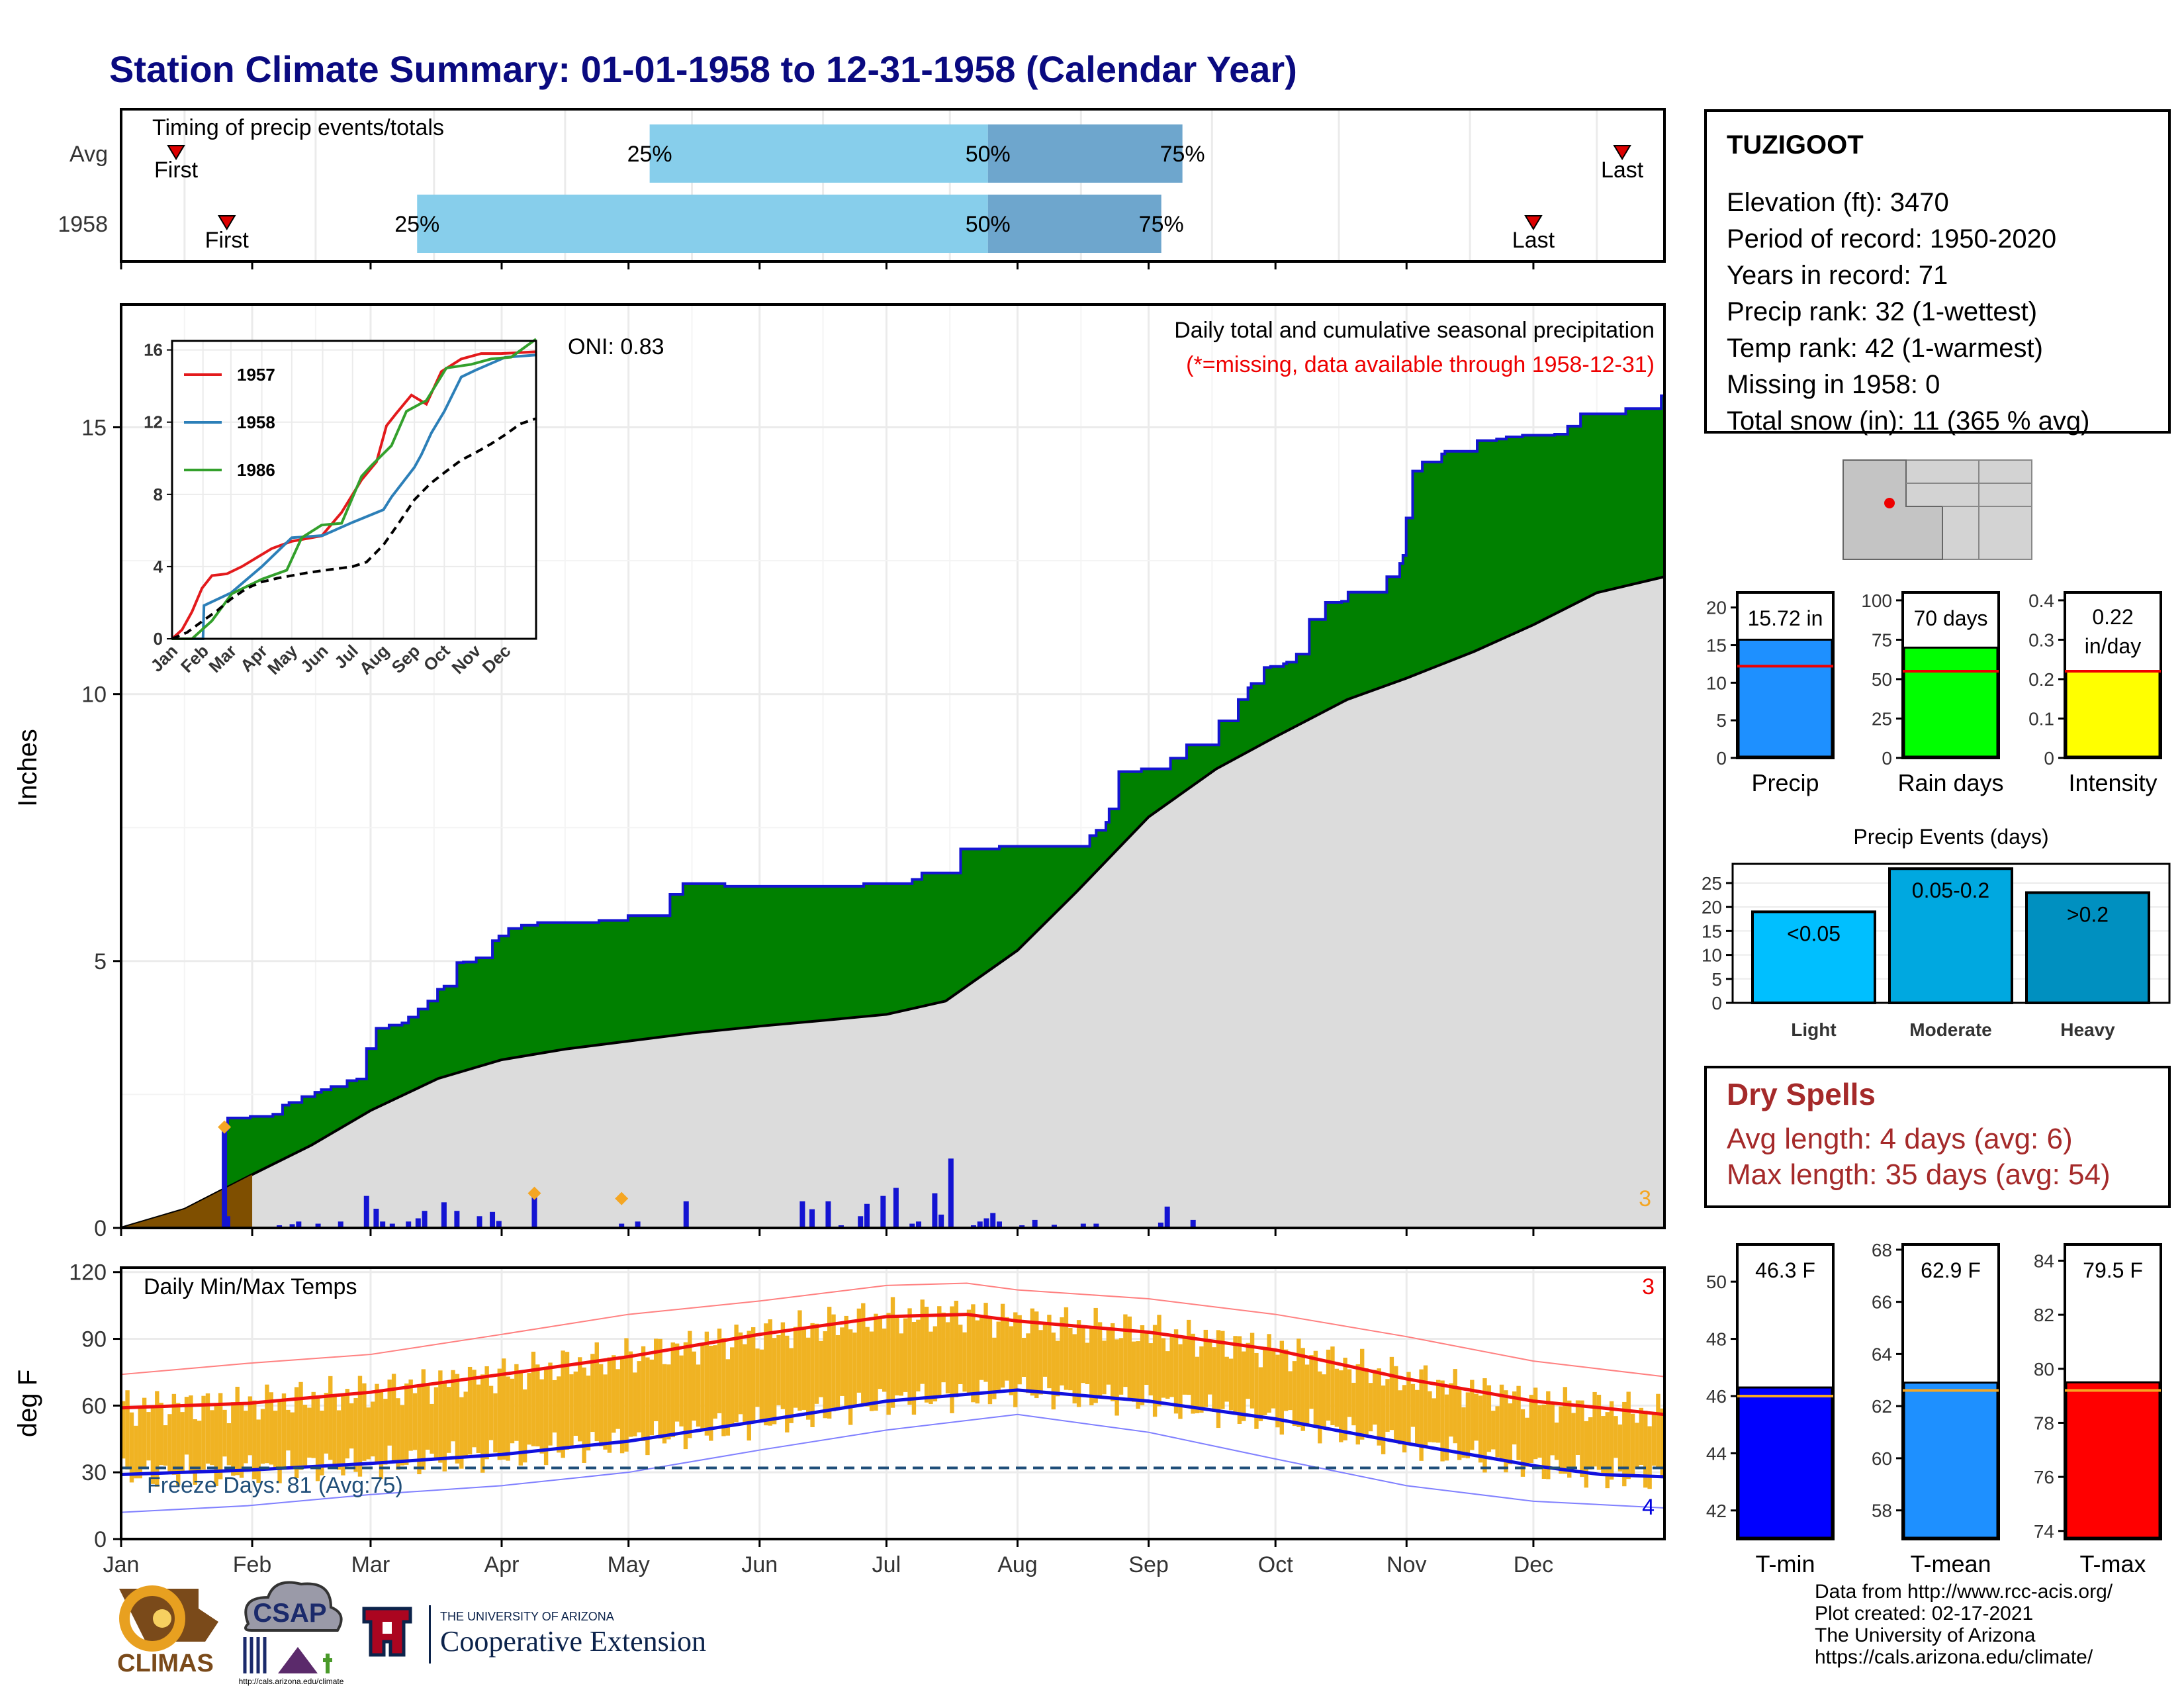 The height and width of the screenshot is (1688, 2184). Describe the element at coordinates (256, 375) in the screenshot. I see `inset-legend-label: 1957` at that location.